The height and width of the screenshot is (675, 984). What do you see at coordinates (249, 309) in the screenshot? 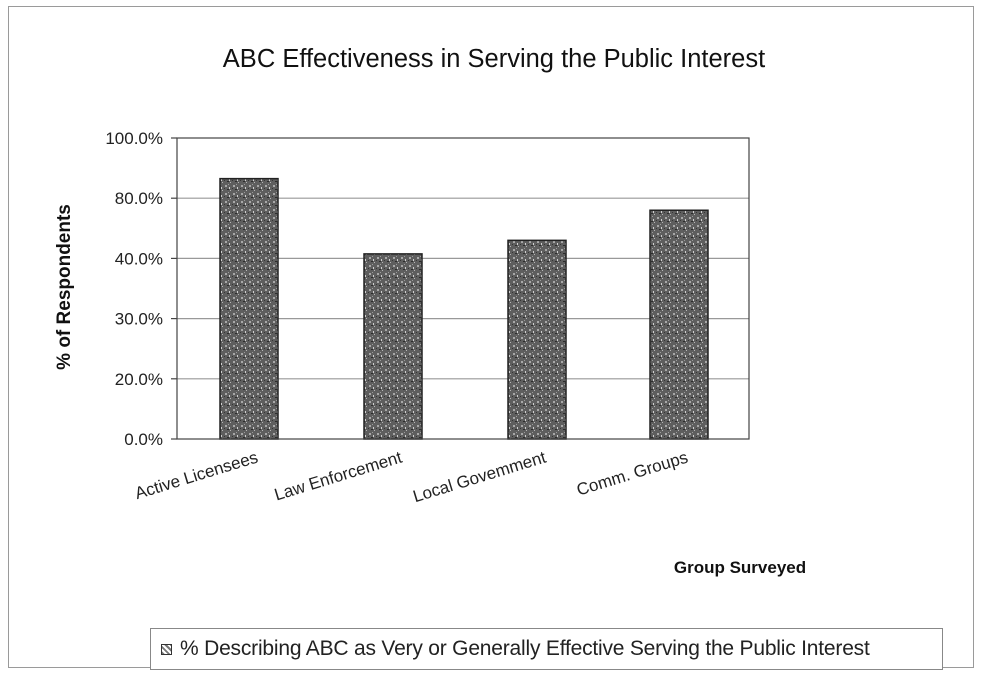
I see `bar-active-licensees` at bounding box center [249, 309].